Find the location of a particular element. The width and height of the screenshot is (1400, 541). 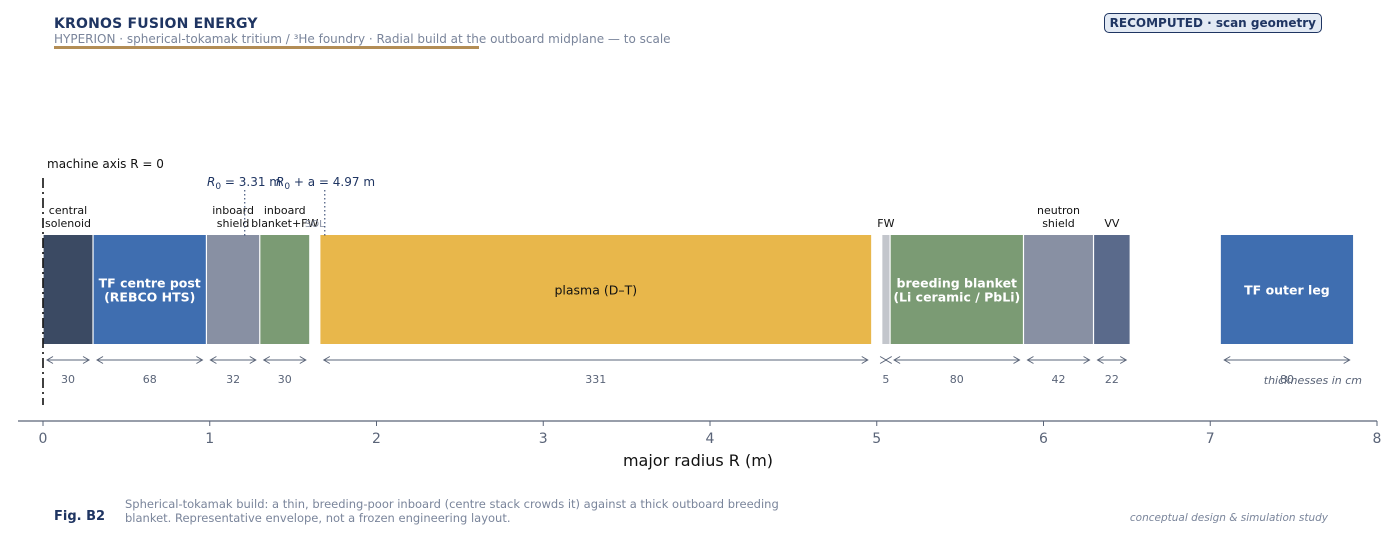

tf-centre-post-dim-arrow-left is located at coordinates (100, 360).